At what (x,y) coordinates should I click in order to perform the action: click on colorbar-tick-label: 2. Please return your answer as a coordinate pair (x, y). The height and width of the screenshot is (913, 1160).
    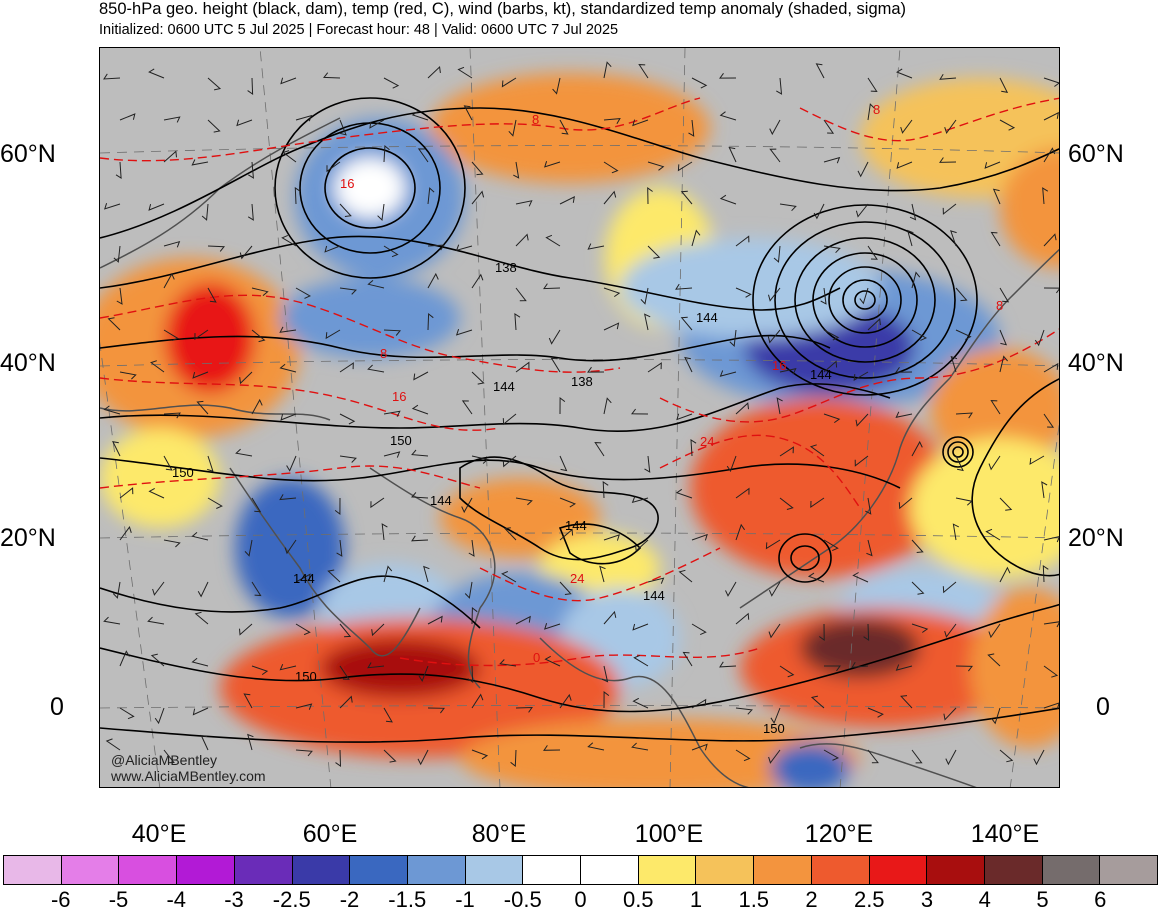
    Looking at the image, I should click on (811, 899).